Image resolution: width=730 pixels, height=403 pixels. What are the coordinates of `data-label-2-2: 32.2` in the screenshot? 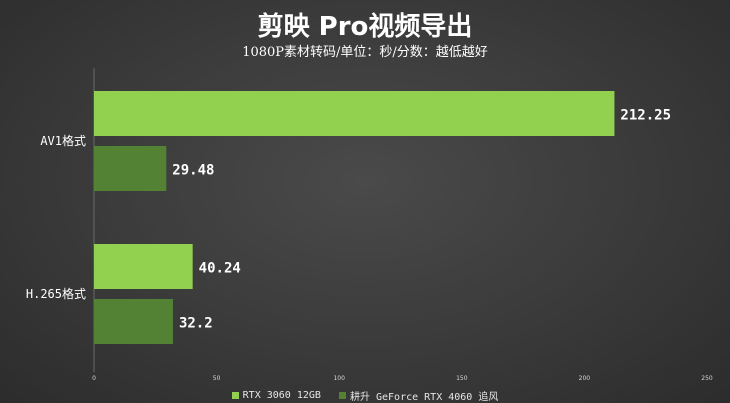 It's located at (196, 324).